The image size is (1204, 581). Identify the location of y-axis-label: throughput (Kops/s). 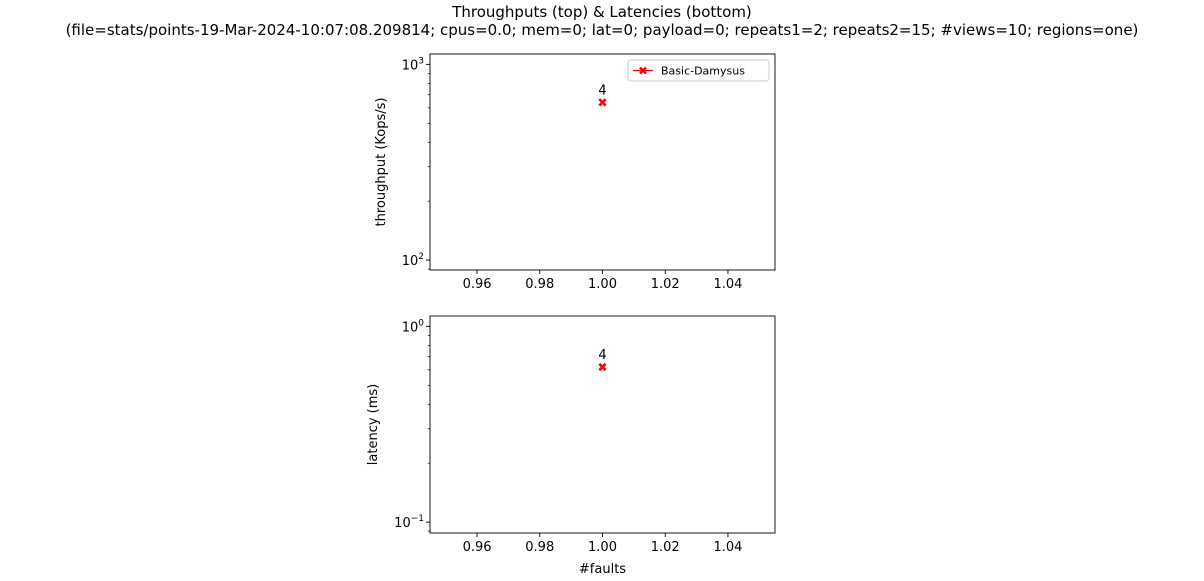
(381, 162).